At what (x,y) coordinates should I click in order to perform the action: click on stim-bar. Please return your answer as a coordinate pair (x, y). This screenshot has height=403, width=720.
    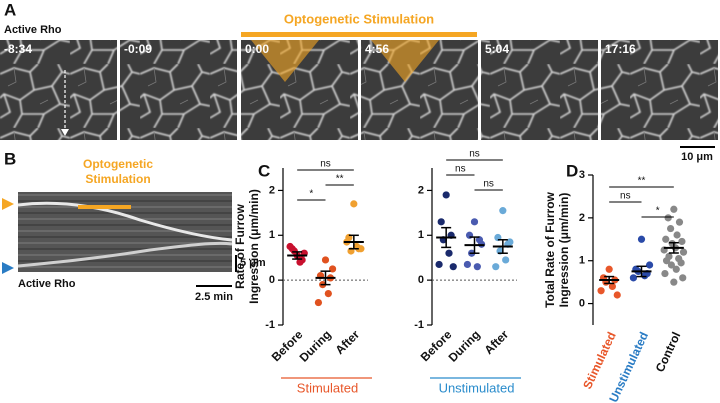
    Looking at the image, I should click on (359, 34).